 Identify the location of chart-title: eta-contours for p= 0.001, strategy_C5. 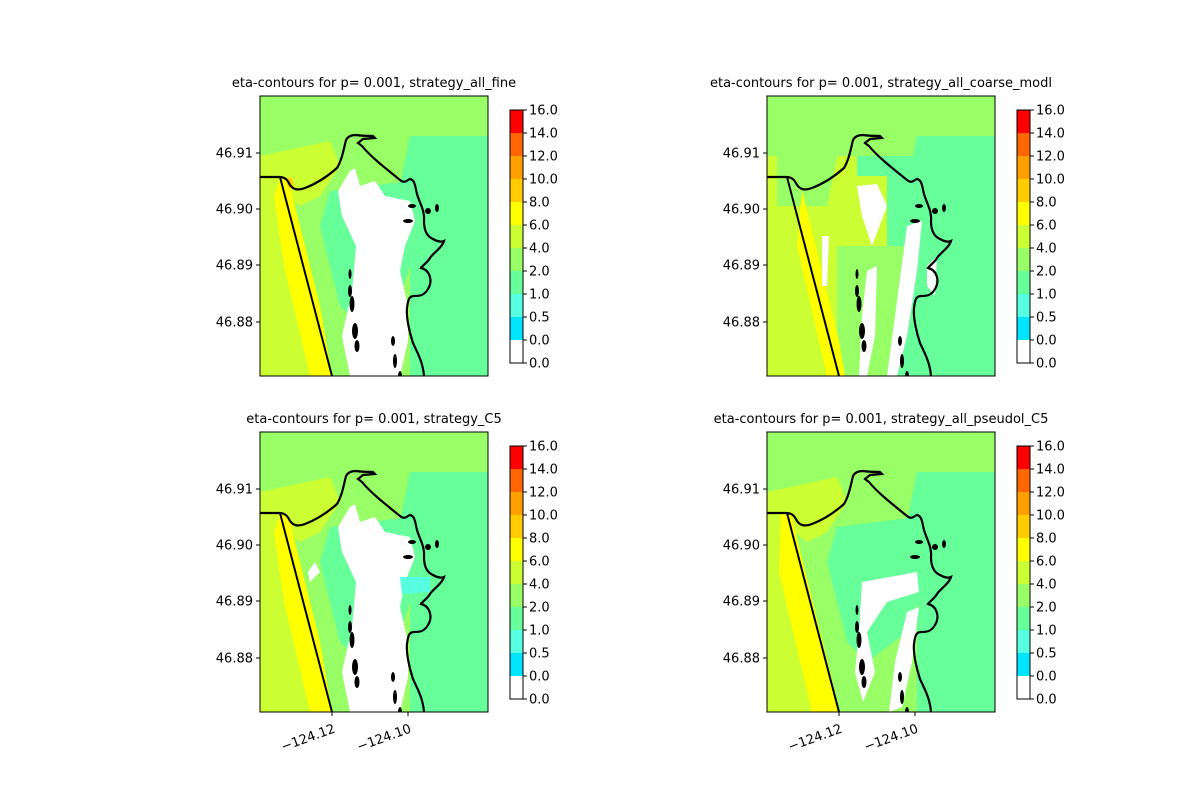
(373, 419).